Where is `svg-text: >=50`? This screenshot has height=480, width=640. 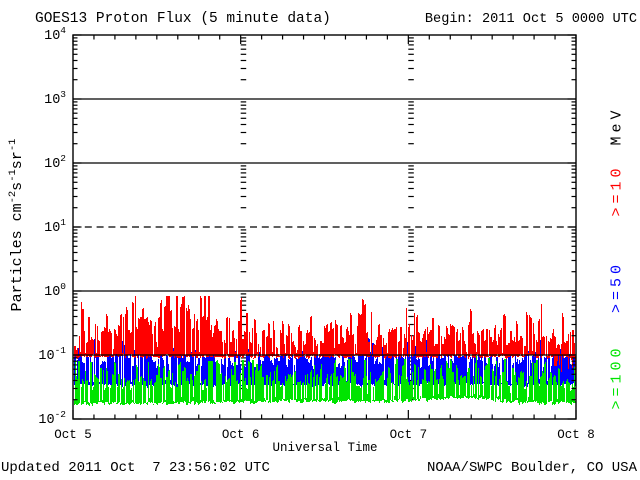 svg-text: >=50 is located at coordinates (617, 287).